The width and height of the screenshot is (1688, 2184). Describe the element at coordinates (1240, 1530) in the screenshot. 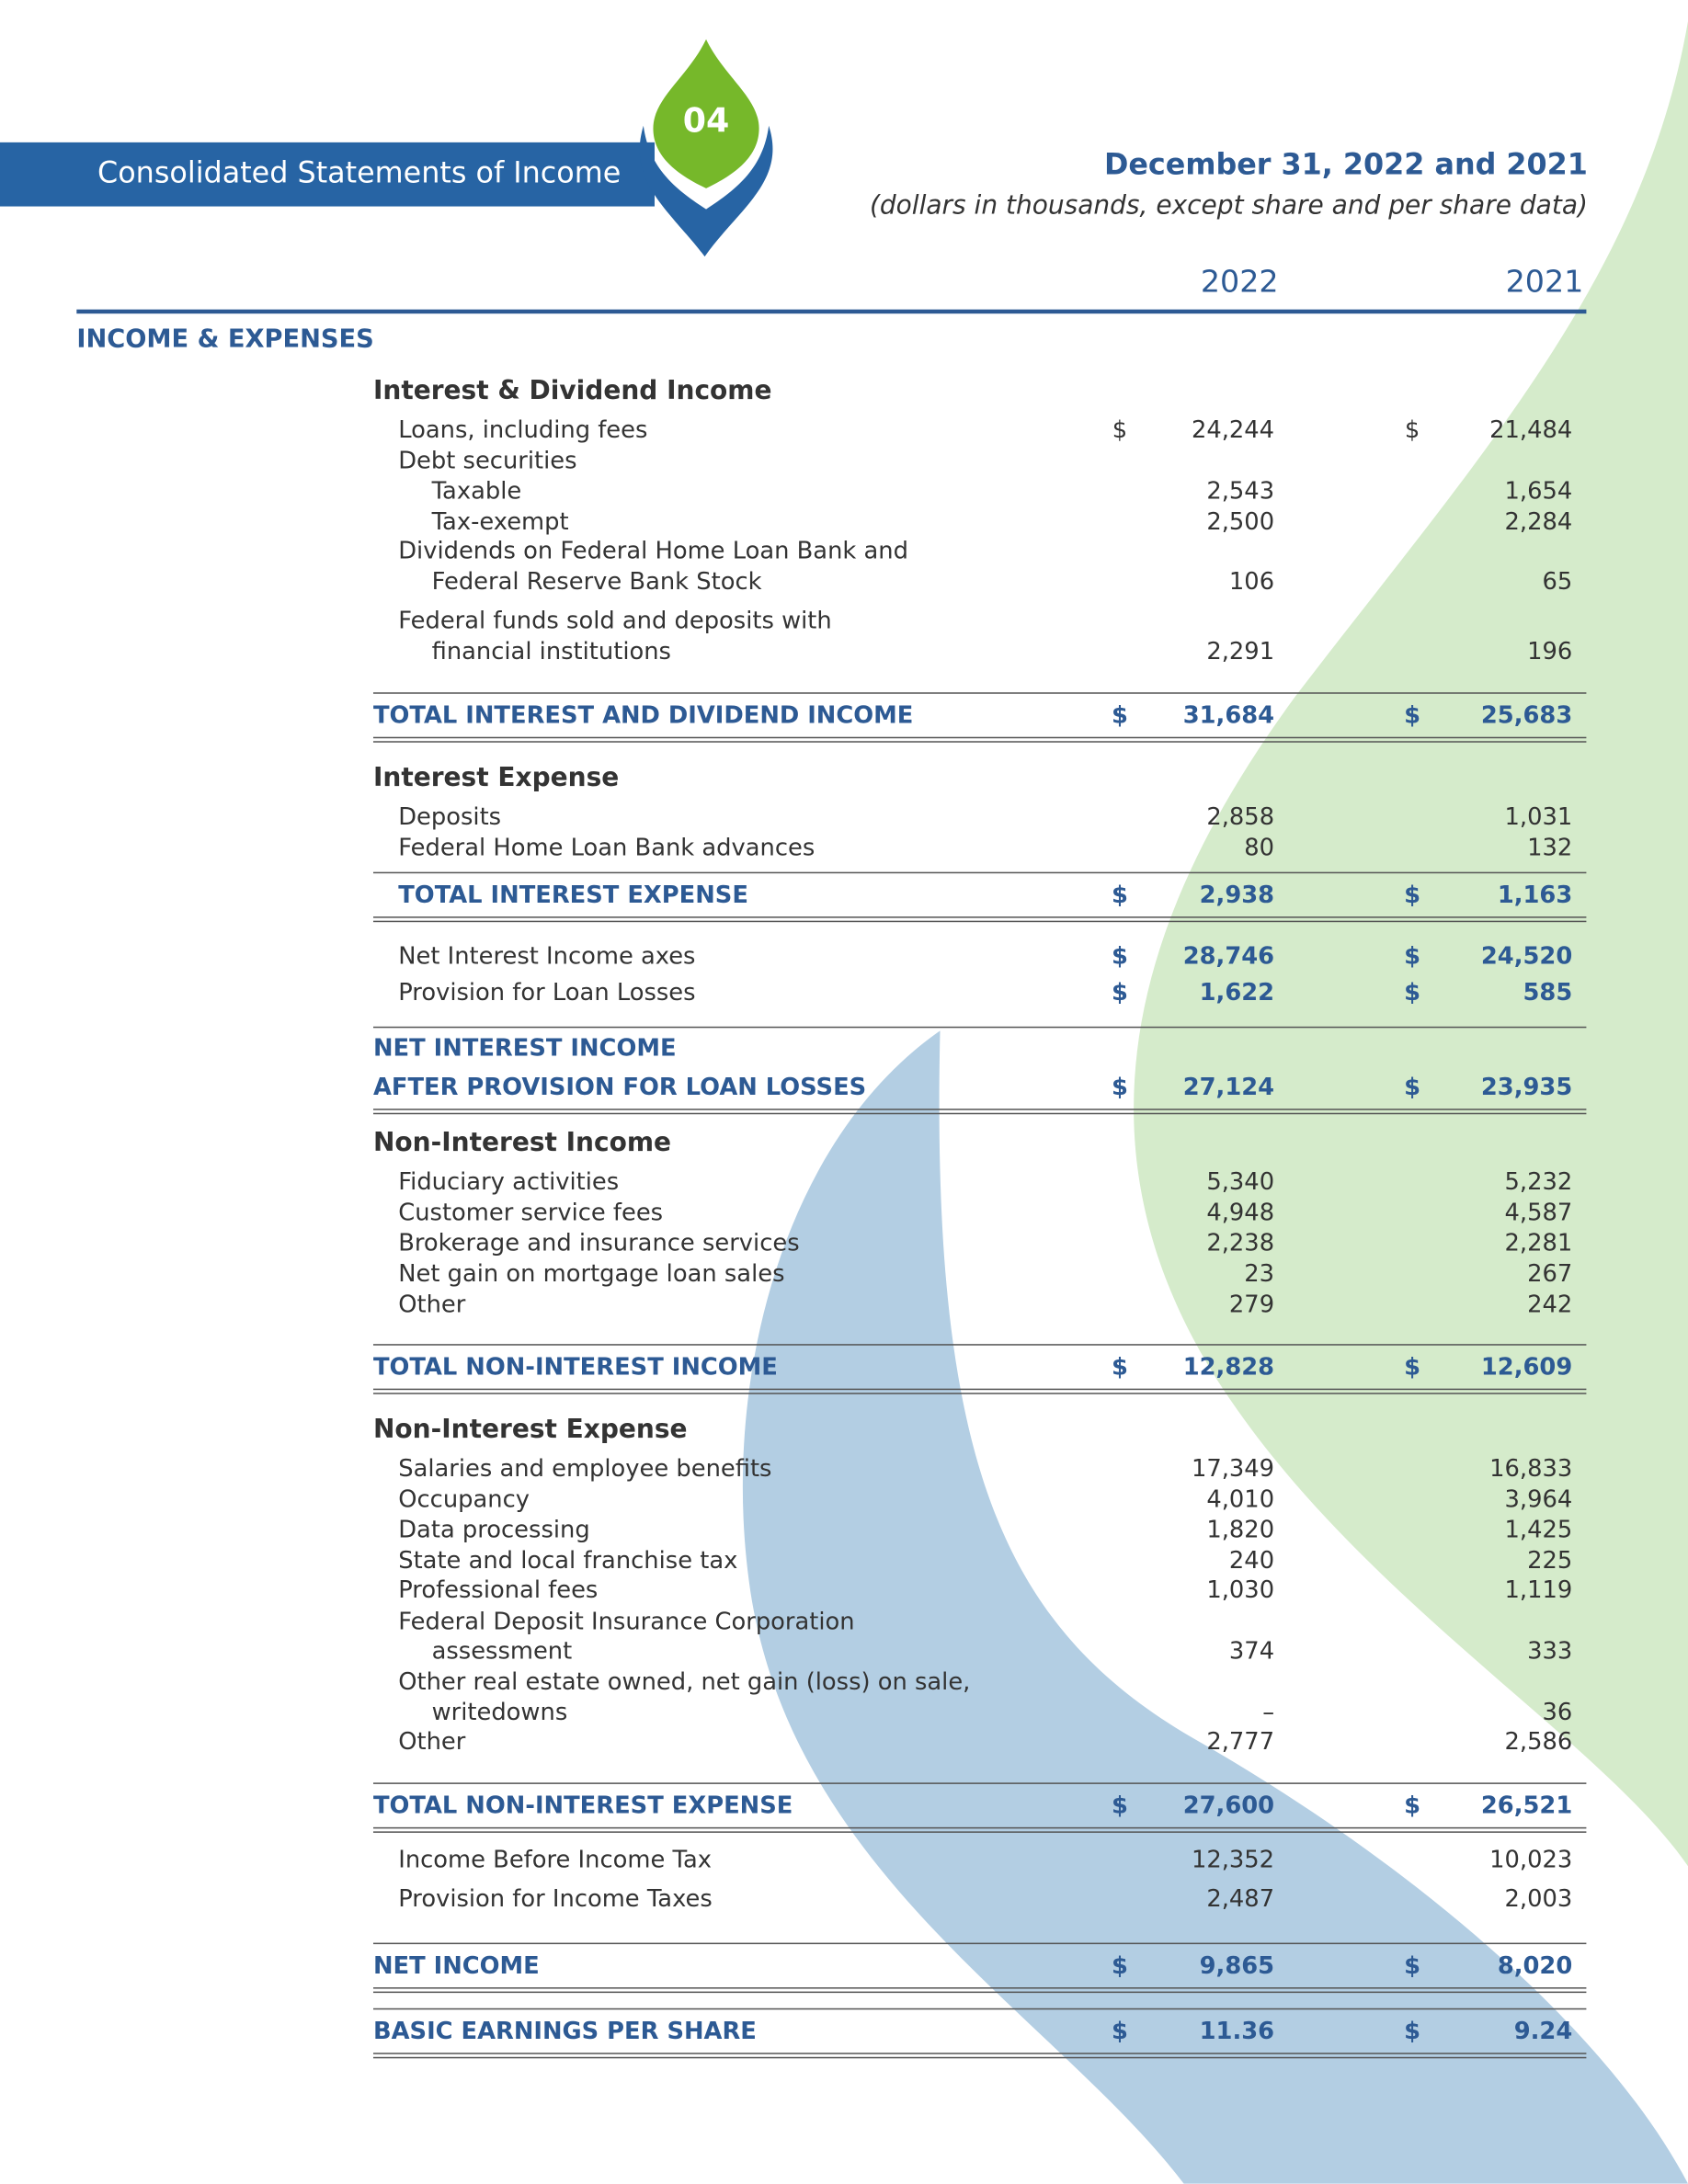

I see `row-value: 1,820` at that location.